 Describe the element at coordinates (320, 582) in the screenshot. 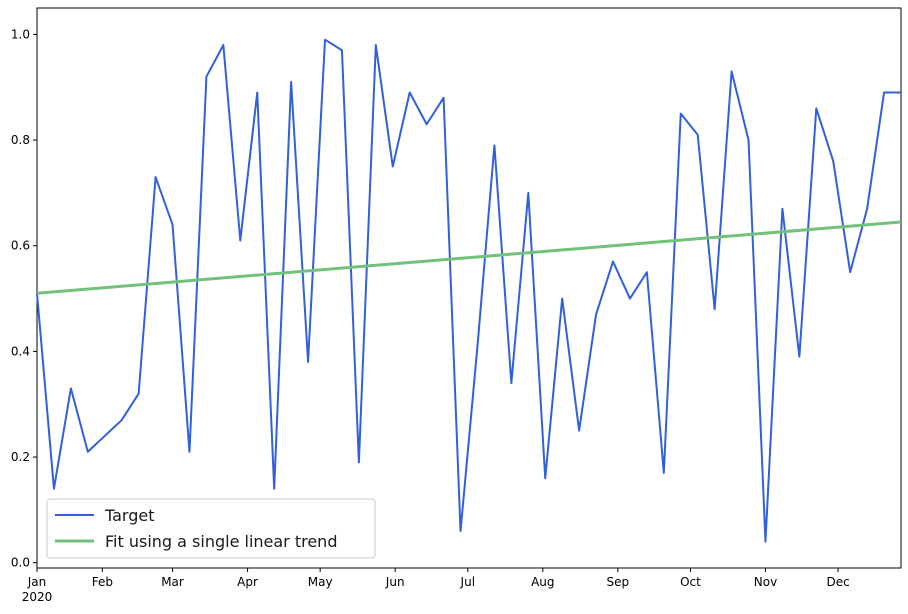

I see `x-tick-label: May` at that location.